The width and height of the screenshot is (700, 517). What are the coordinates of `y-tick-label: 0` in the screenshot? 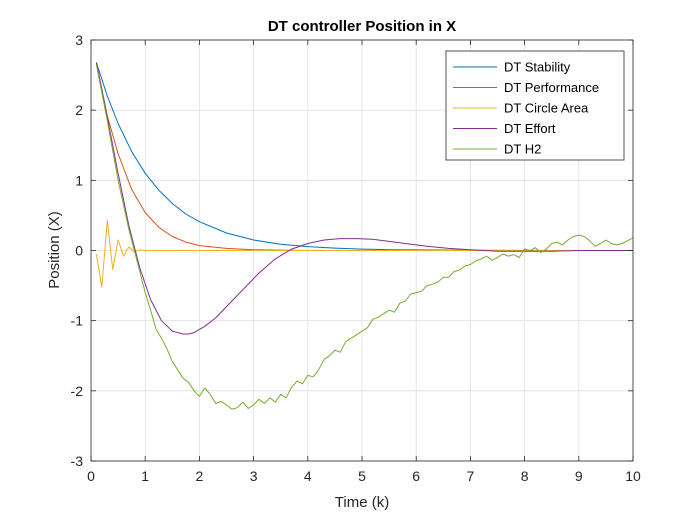 It's located at (79, 251).